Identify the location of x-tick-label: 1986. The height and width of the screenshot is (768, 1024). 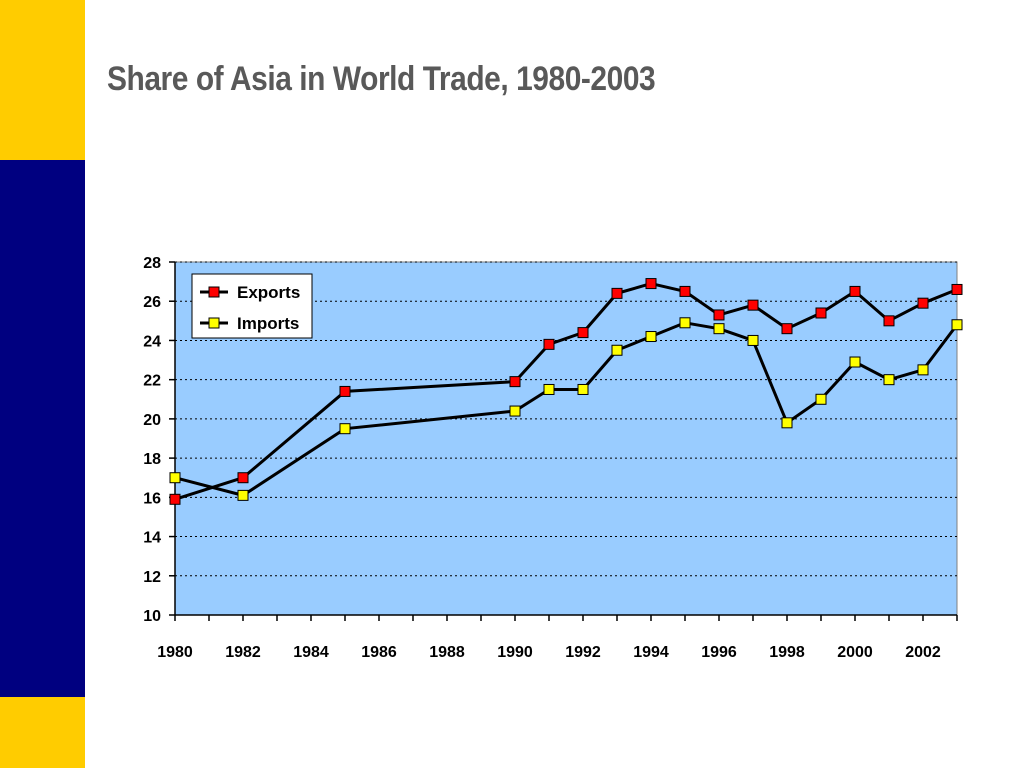
(379, 652).